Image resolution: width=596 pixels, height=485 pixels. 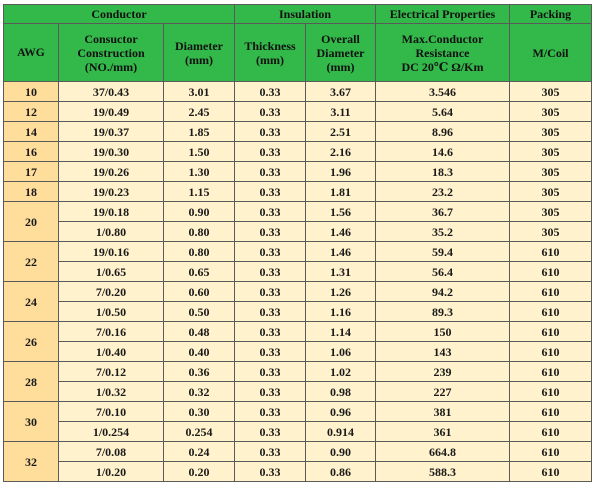 I want to click on awg-cell: 28, so click(x=31, y=381).